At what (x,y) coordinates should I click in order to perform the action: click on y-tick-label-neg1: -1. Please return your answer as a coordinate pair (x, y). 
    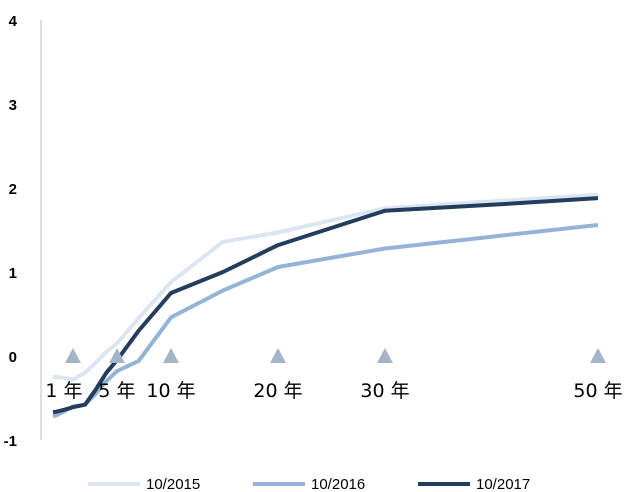
    Looking at the image, I should click on (10, 441).